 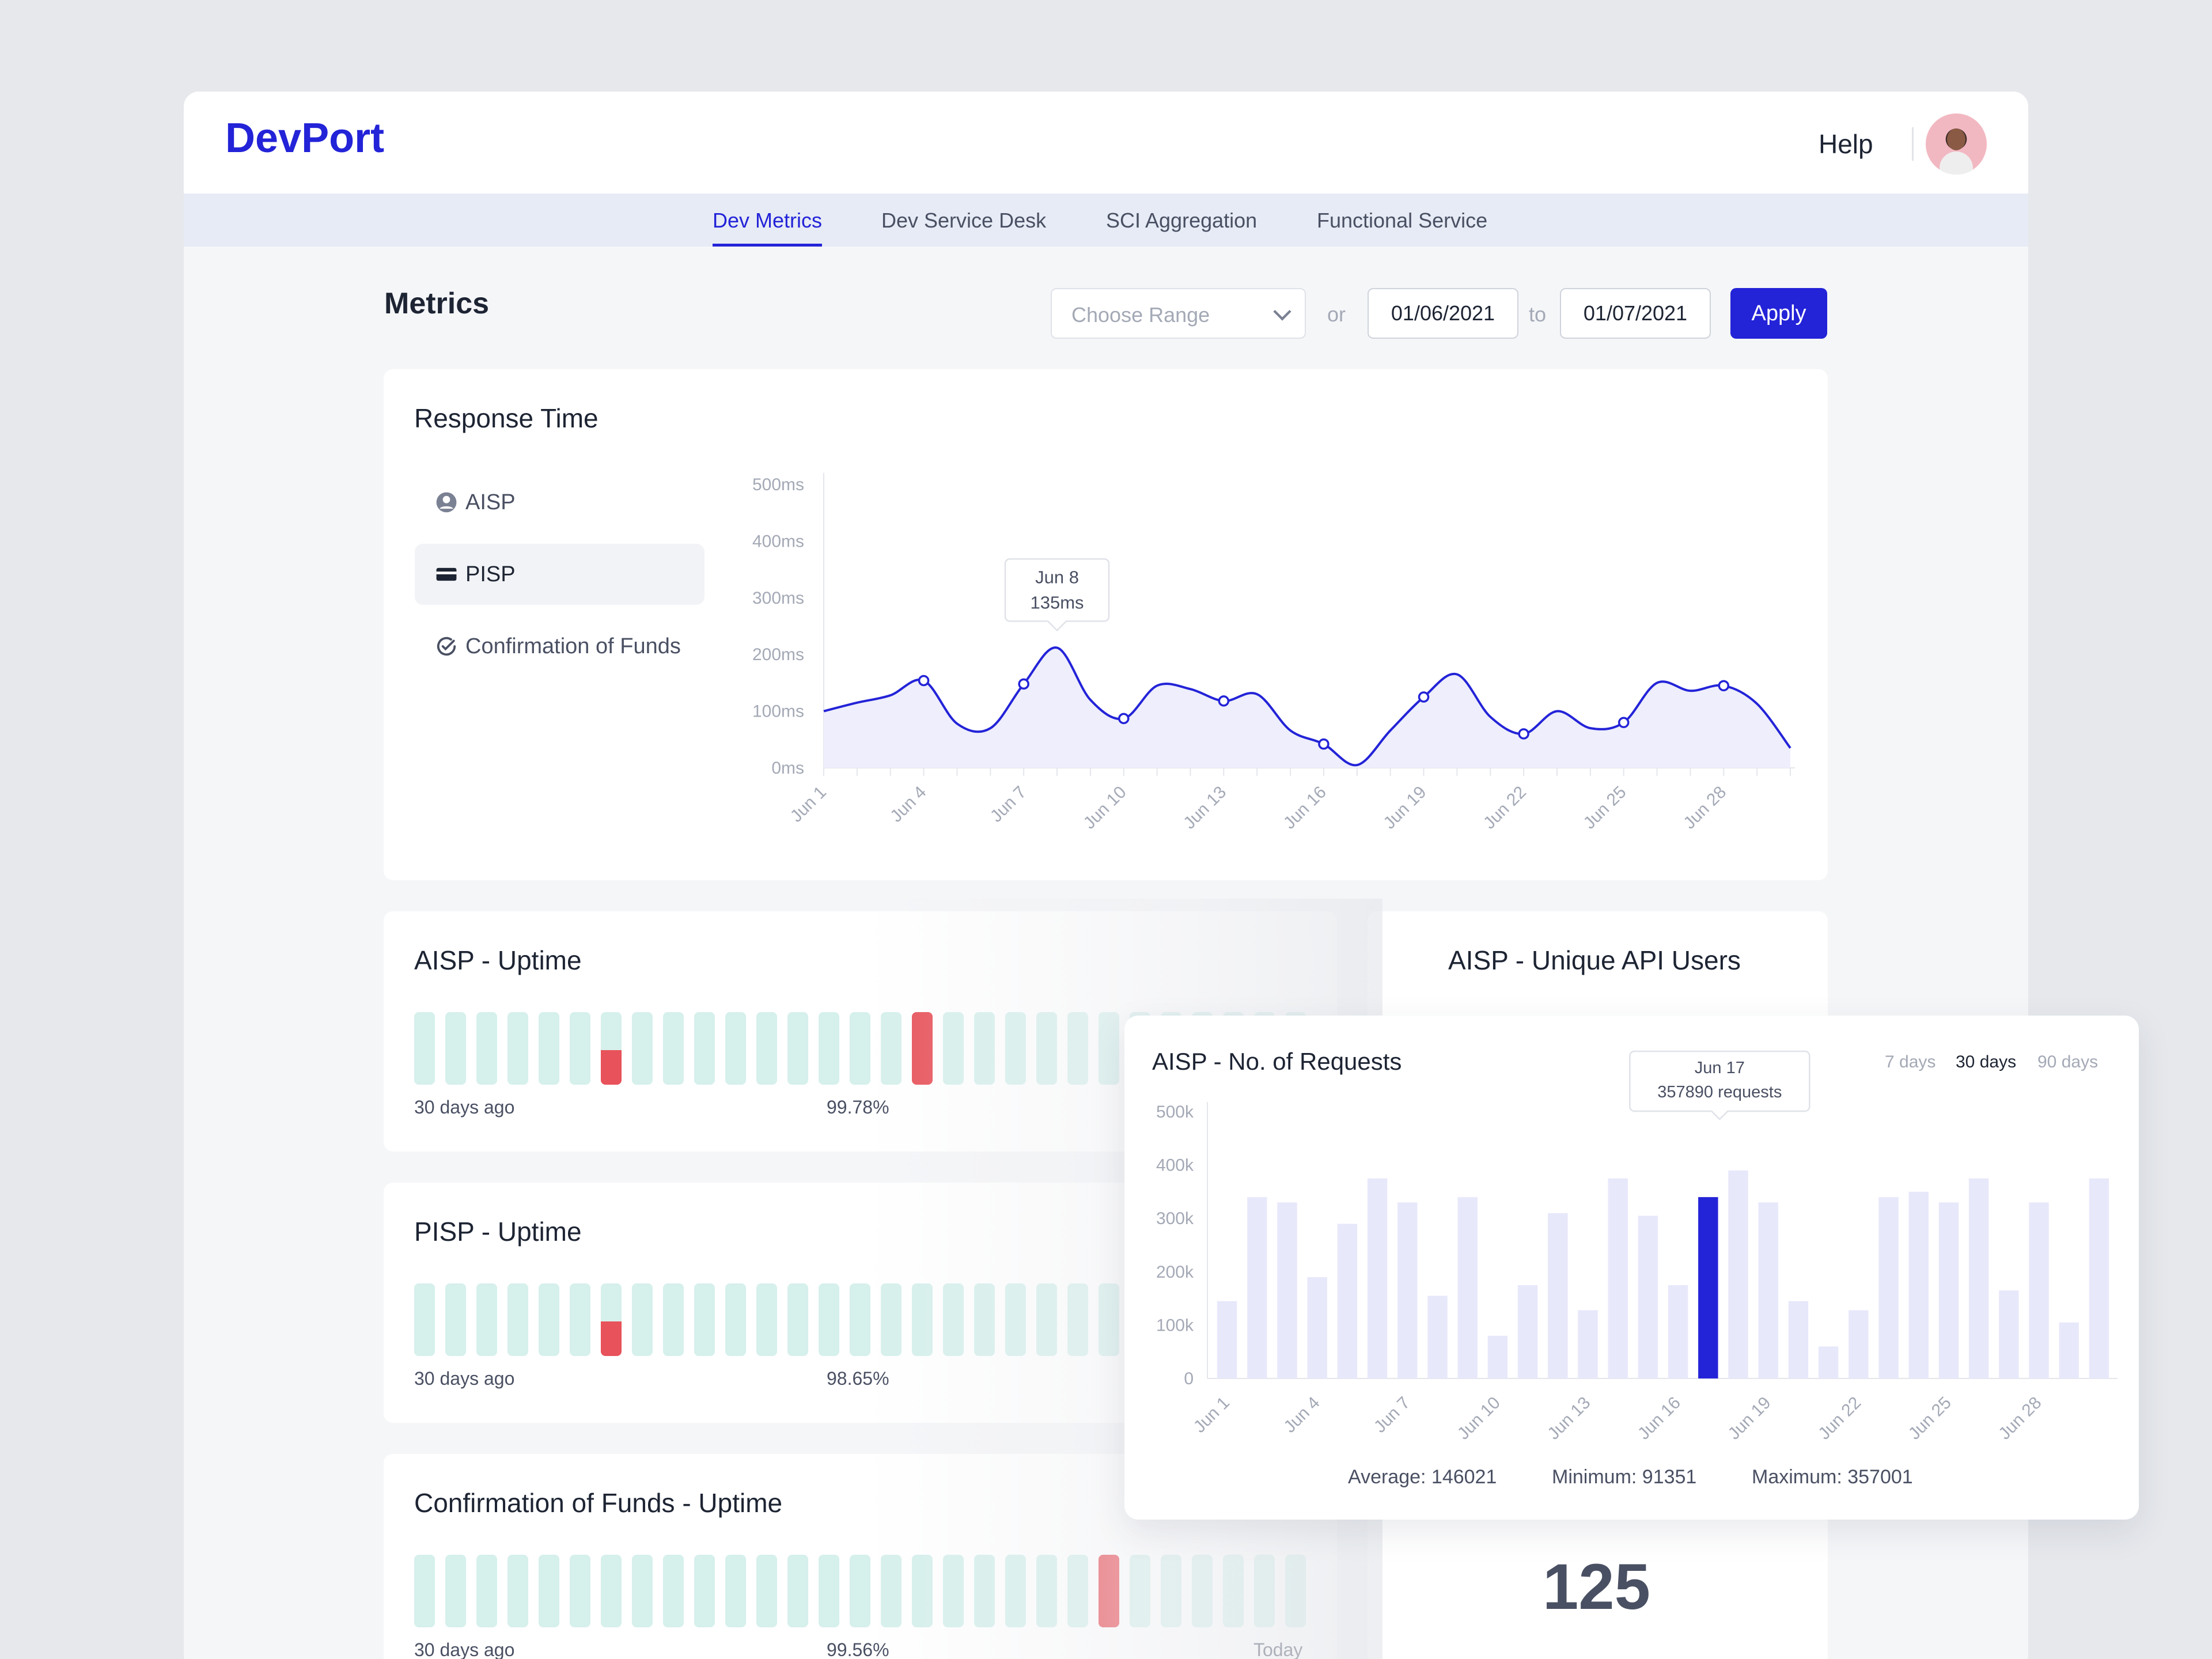 What do you see at coordinates (1443, 313) in the screenshot?
I see `date-from-input: 01/06/2021` at bounding box center [1443, 313].